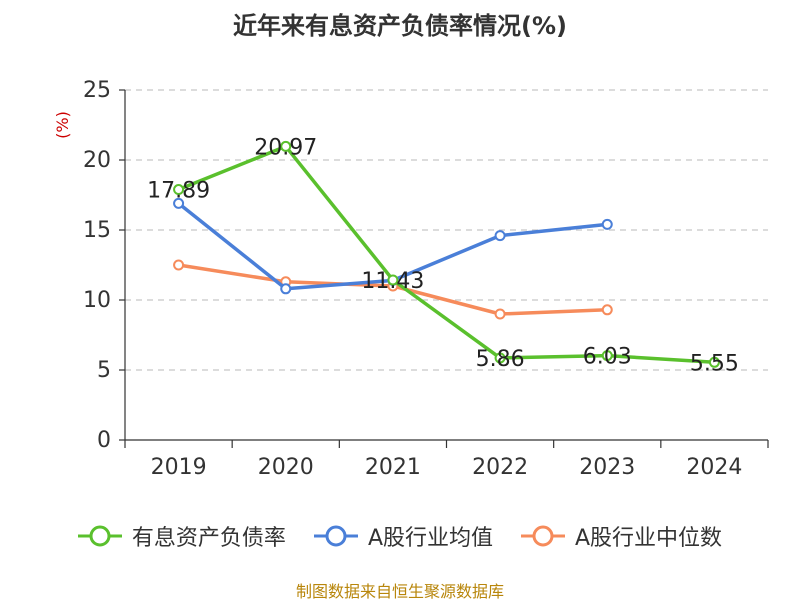 The height and width of the screenshot is (602, 800). What do you see at coordinates (104, 370) in the screenshot?
I see `y-tick-label: 5` at bounding box center [104, 370].